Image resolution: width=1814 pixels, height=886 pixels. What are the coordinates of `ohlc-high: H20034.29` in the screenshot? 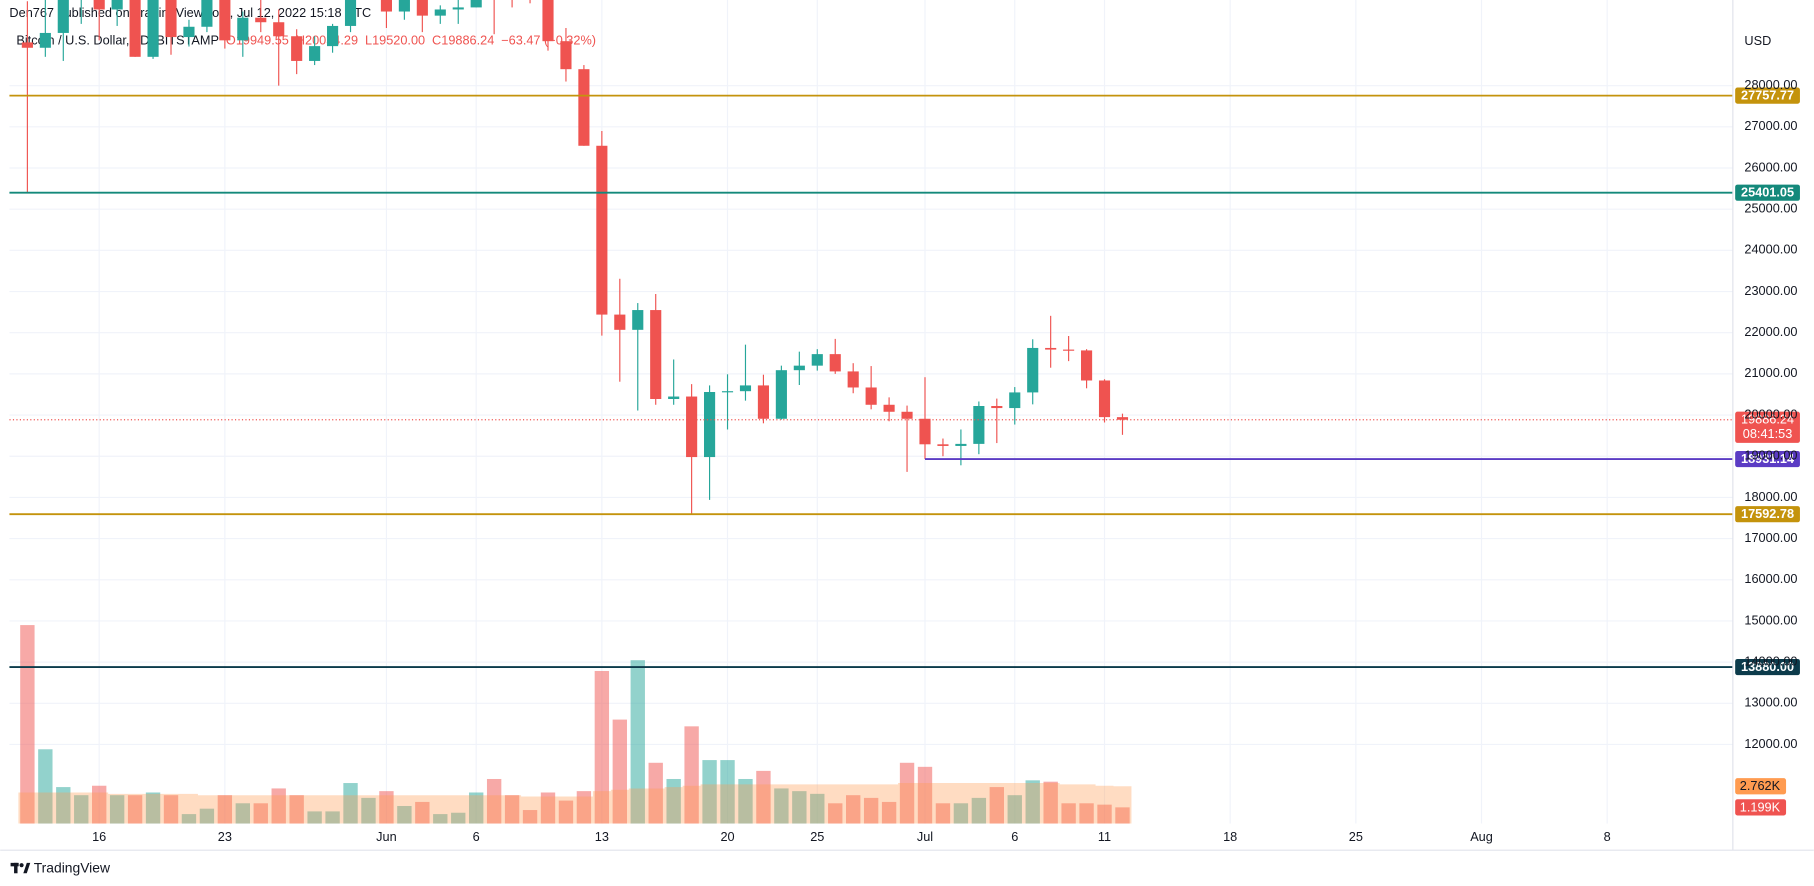 It's located at (327, 40).